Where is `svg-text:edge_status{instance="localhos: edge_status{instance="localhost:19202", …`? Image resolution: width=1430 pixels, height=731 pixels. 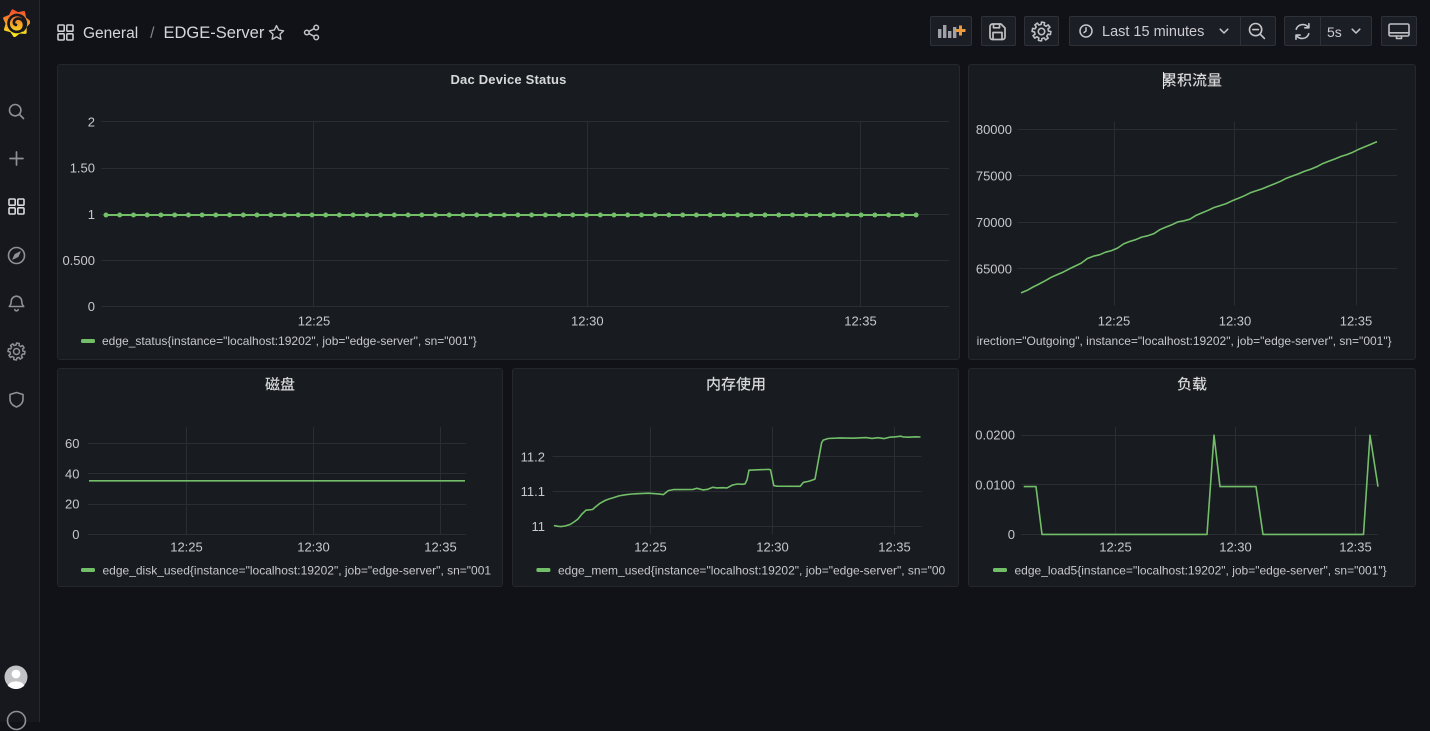
svg-text:edge_status{instance="localhos: edge_status{instance="localhost:19202", … is located at coordinates (289, 341).